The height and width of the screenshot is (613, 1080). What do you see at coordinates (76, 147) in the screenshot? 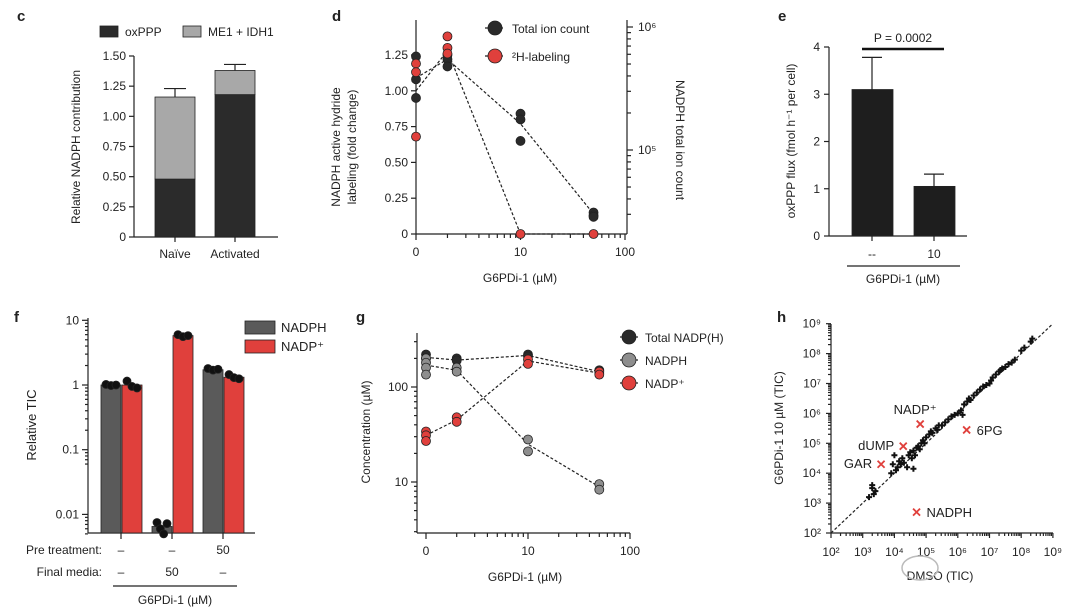
I see `y-axis-label: Relative NADPH contribution` at bounding box center [76, 147].